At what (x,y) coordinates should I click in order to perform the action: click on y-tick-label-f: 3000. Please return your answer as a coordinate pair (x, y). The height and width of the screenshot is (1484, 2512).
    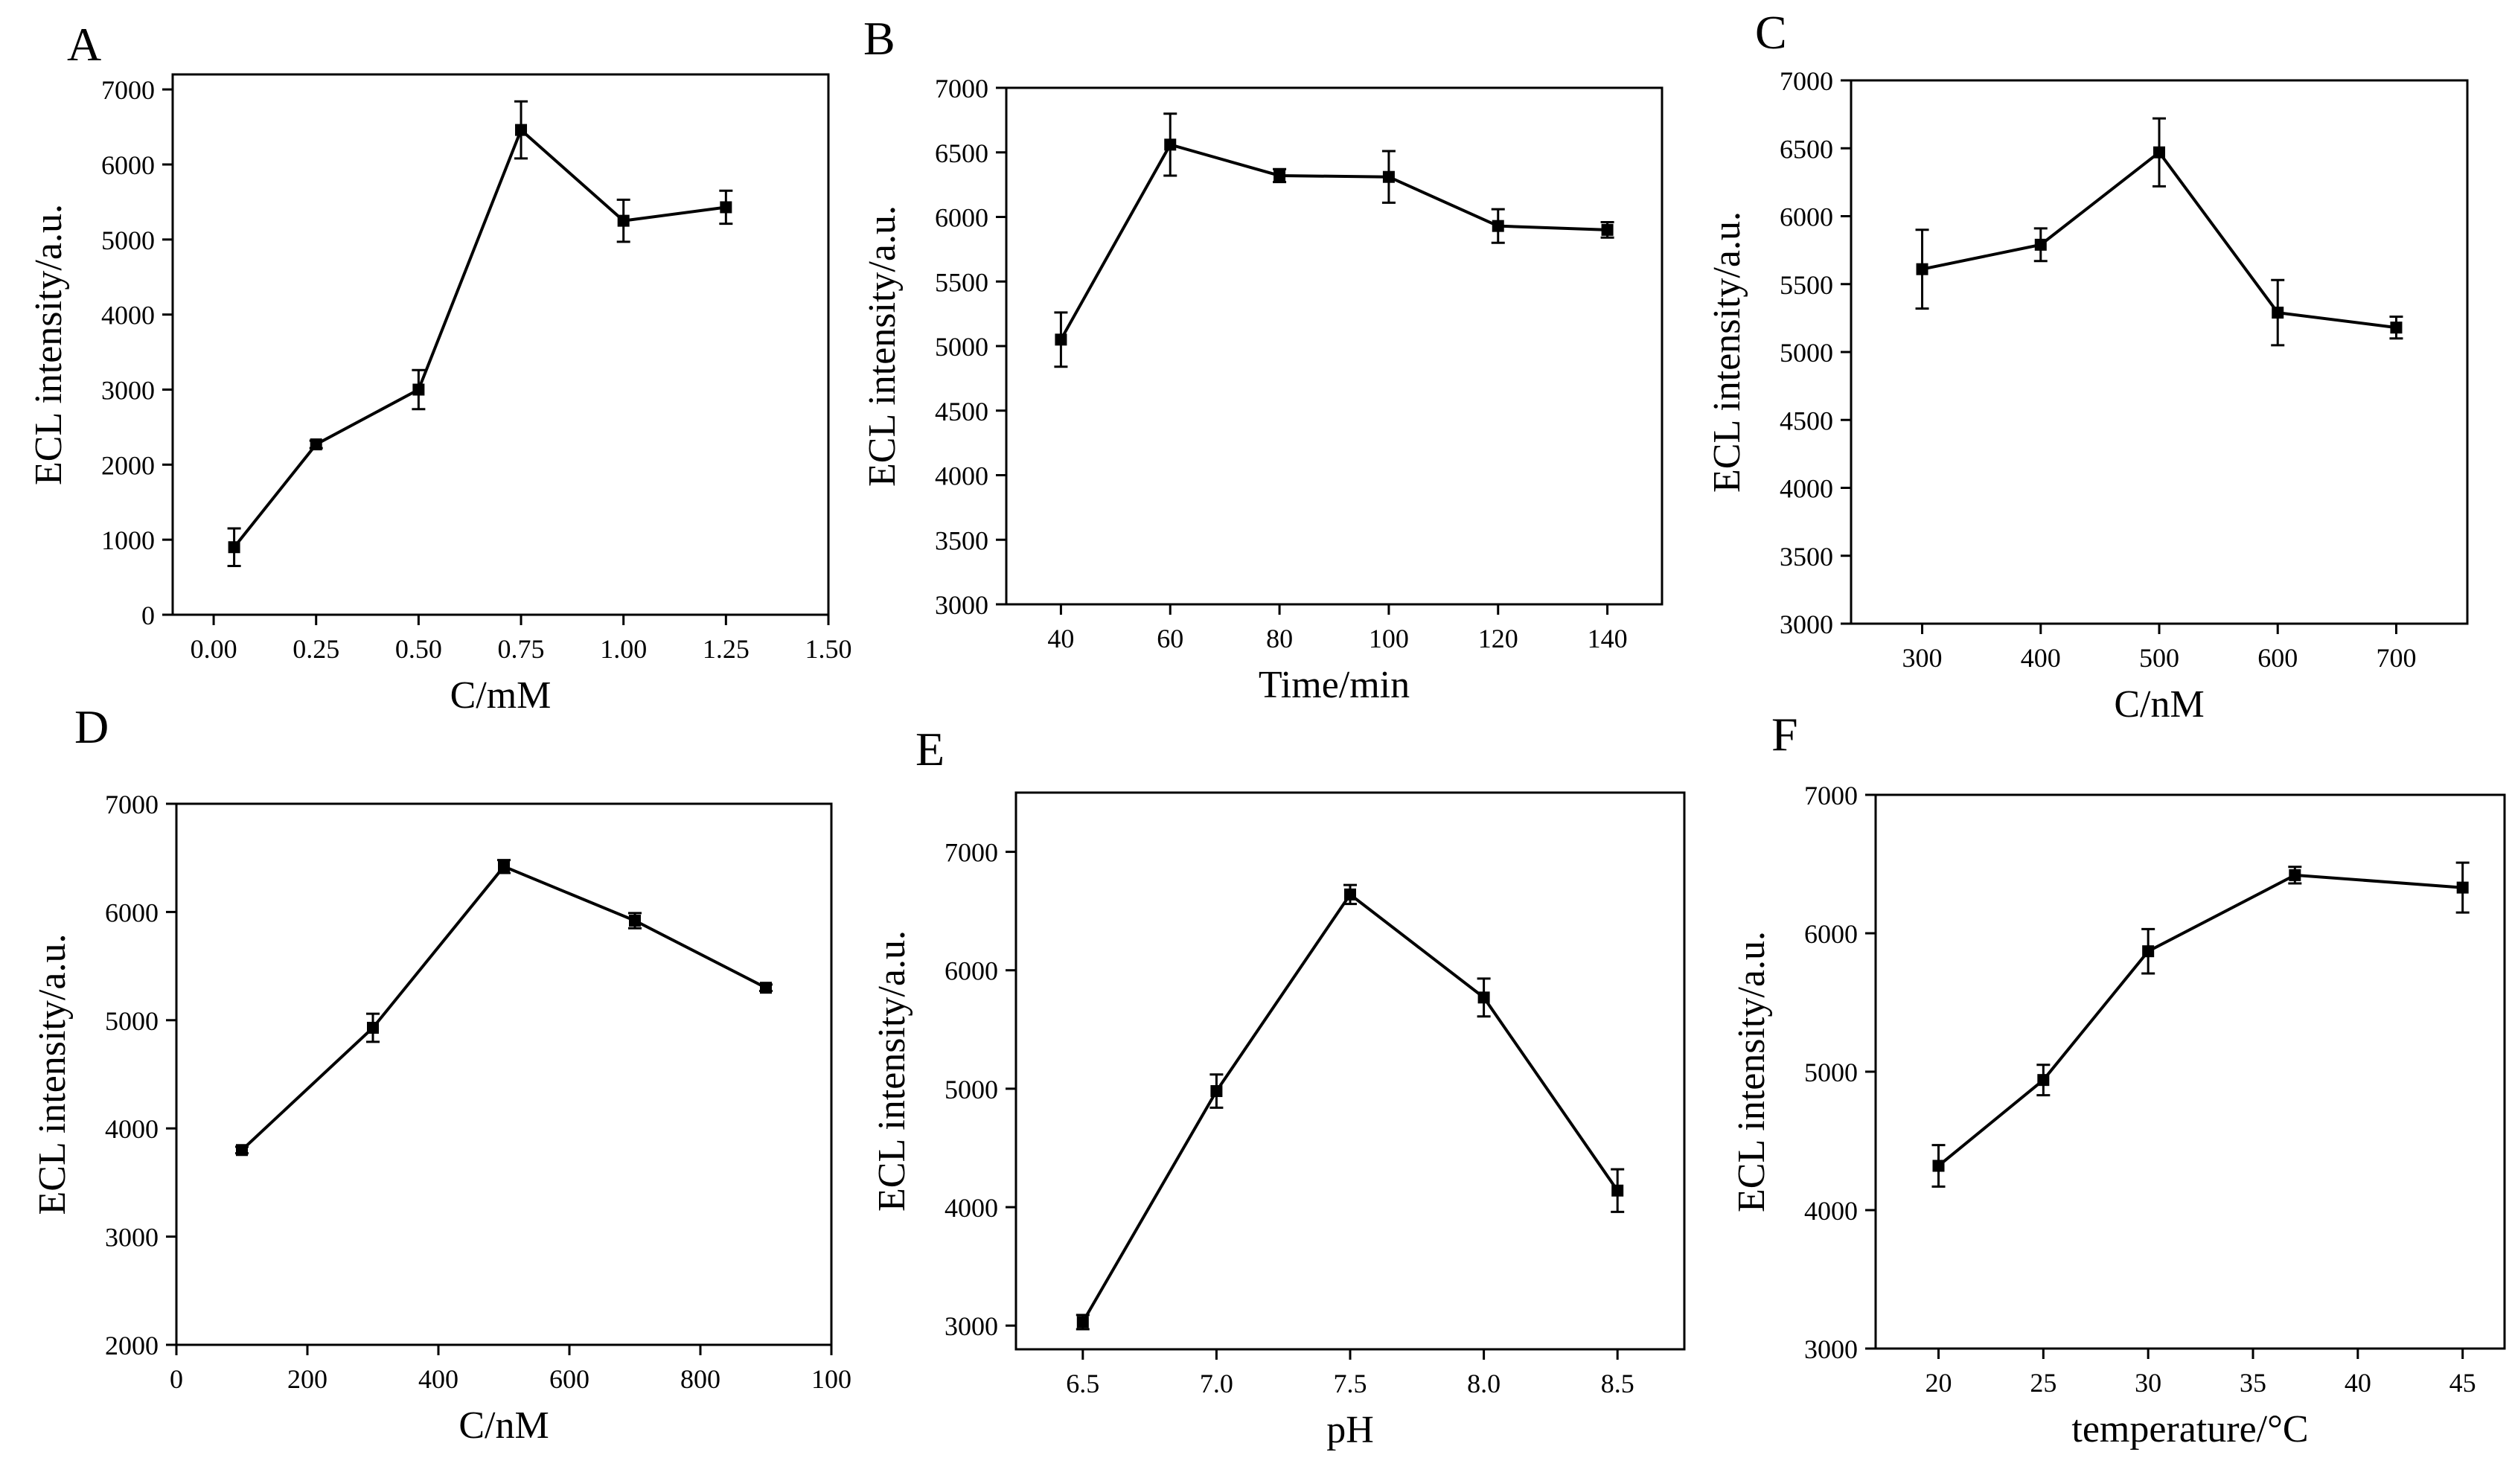
    Looking at the image, I should click on (1831, 1349).